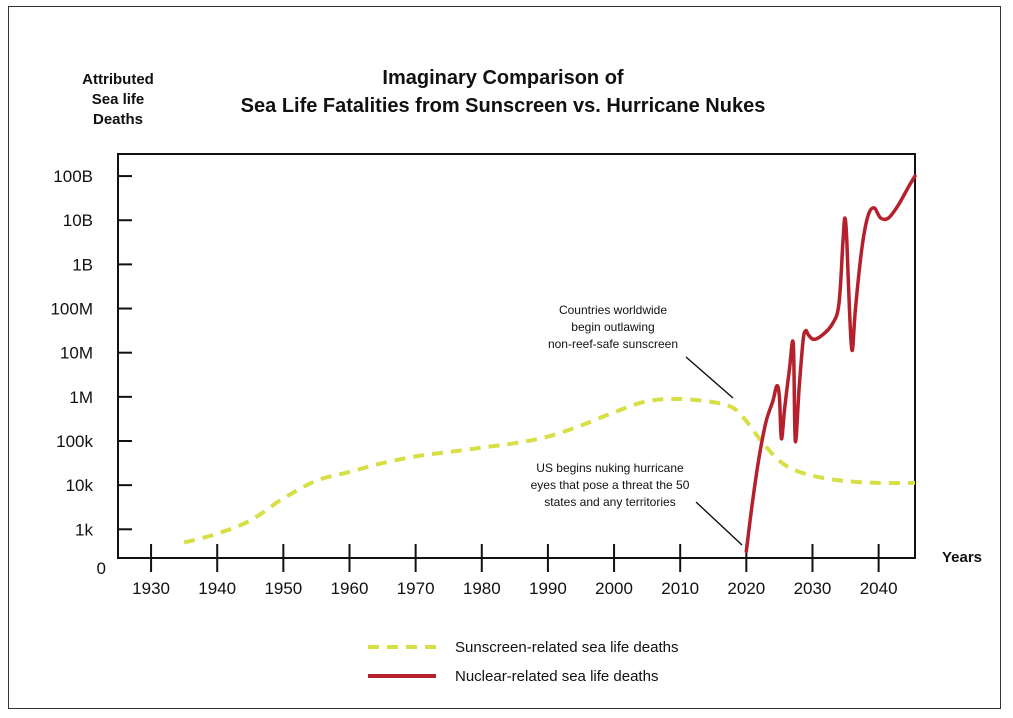 This screenshot has height=718, width=1013. Describe the element at coordinates (80, 485) in the screenshot. I see `y-tick-label-10k: 10k` at that location.